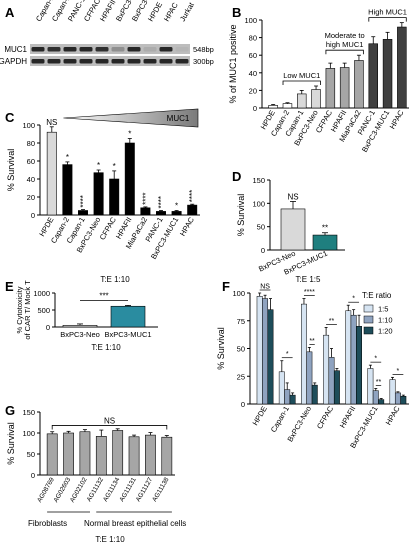 The image size is (414, 550). What do you see at coordinates (203, 49) in the screenshot?
I see `gel-size-label: 548bp` at bounding box center [203, 49].